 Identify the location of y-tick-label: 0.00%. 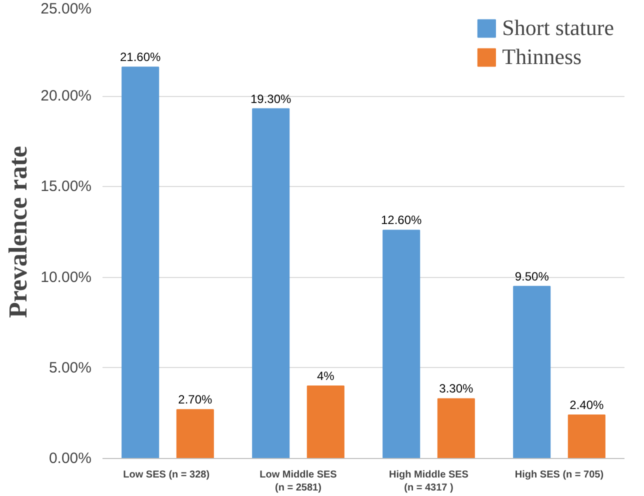
(70, 458).